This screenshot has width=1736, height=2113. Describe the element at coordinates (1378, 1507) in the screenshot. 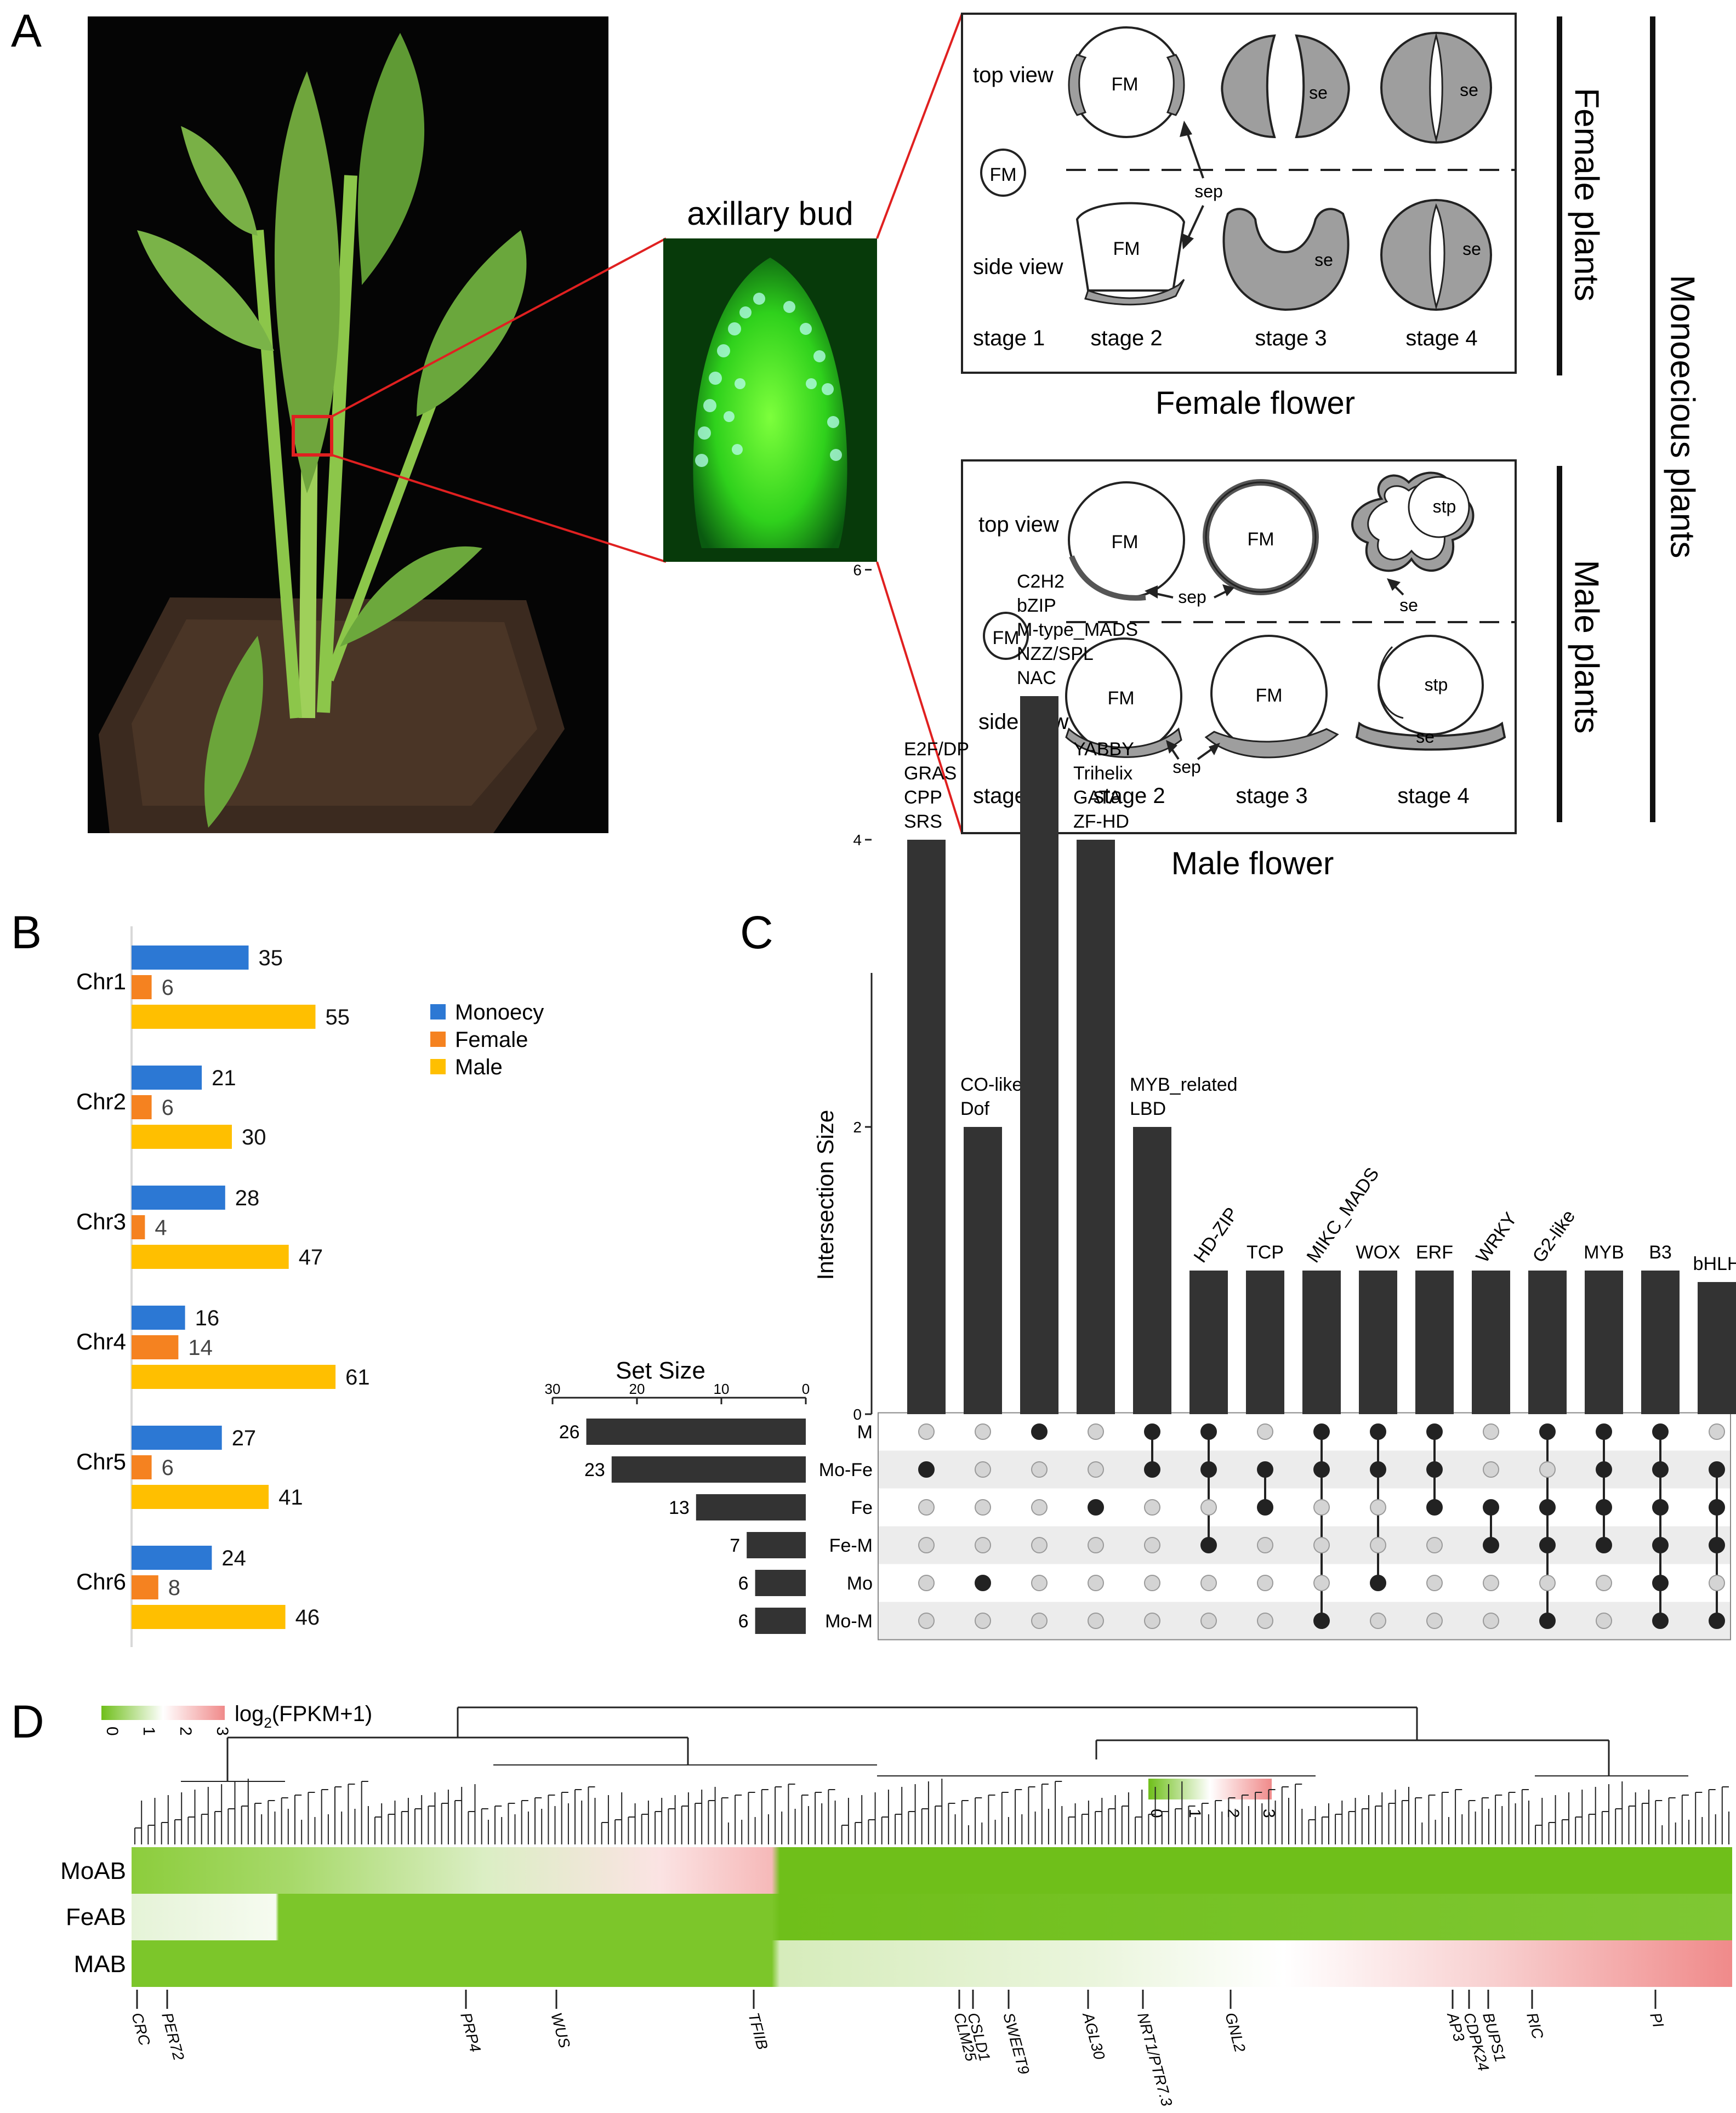

I see `matrix-dot-wox-fe` at that location.